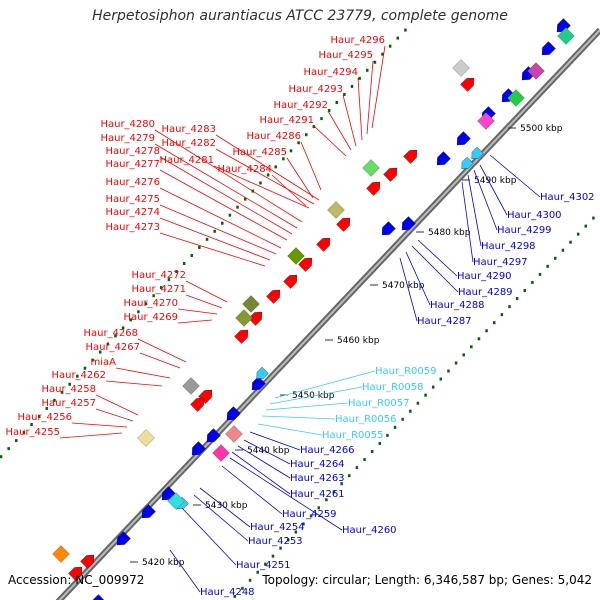 The image size is (600, 600). I want to click on forward-gene-label: Haur_4291, so click(286, 120).